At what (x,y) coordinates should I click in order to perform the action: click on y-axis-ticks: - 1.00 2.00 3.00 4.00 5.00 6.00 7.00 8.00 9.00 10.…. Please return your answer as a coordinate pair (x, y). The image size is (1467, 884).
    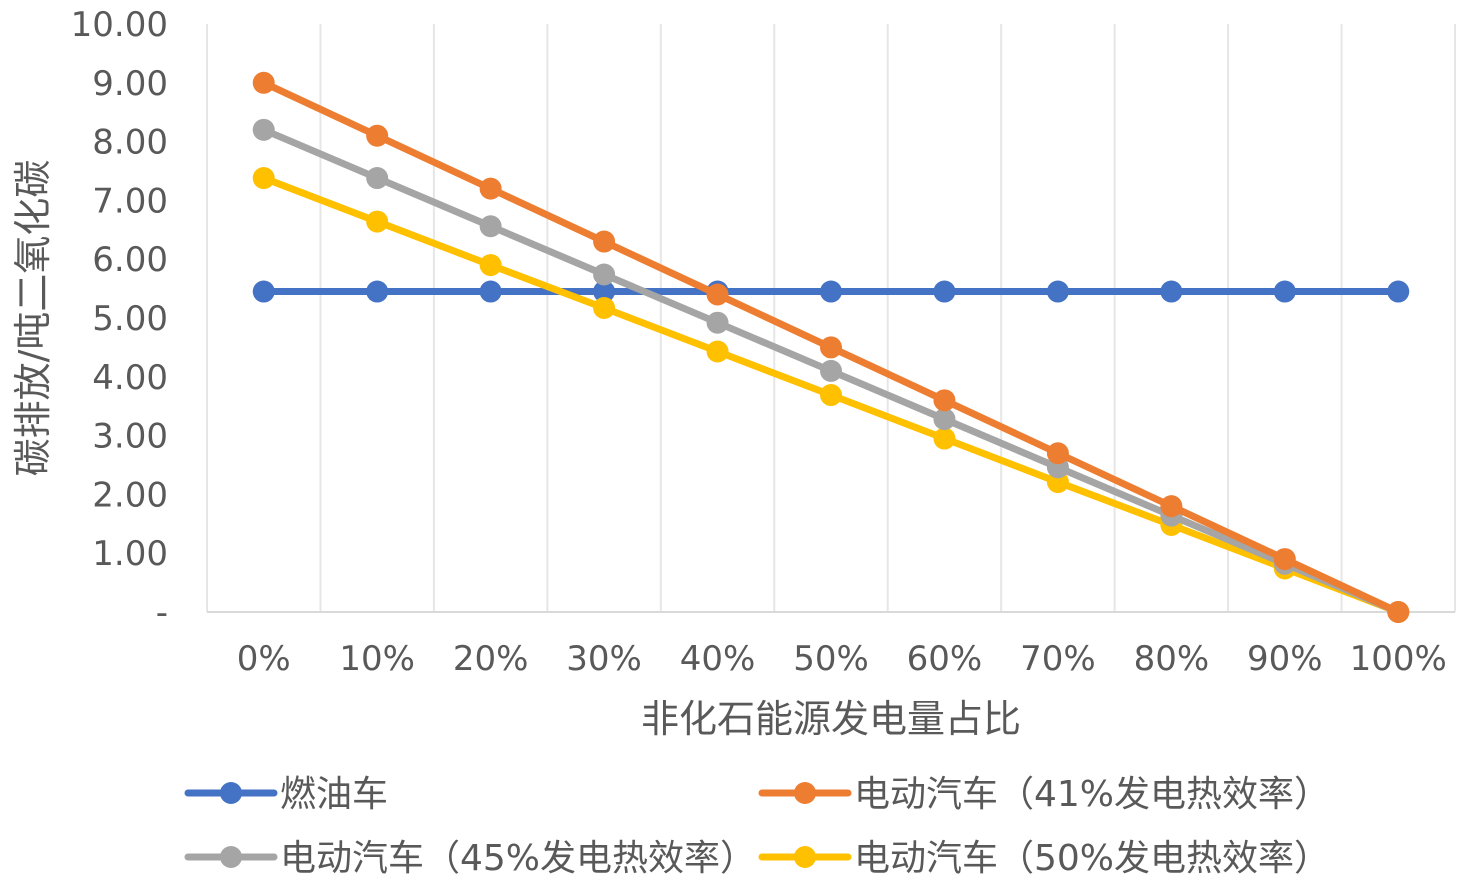
    Looking at the image, I should click on (119, 319).